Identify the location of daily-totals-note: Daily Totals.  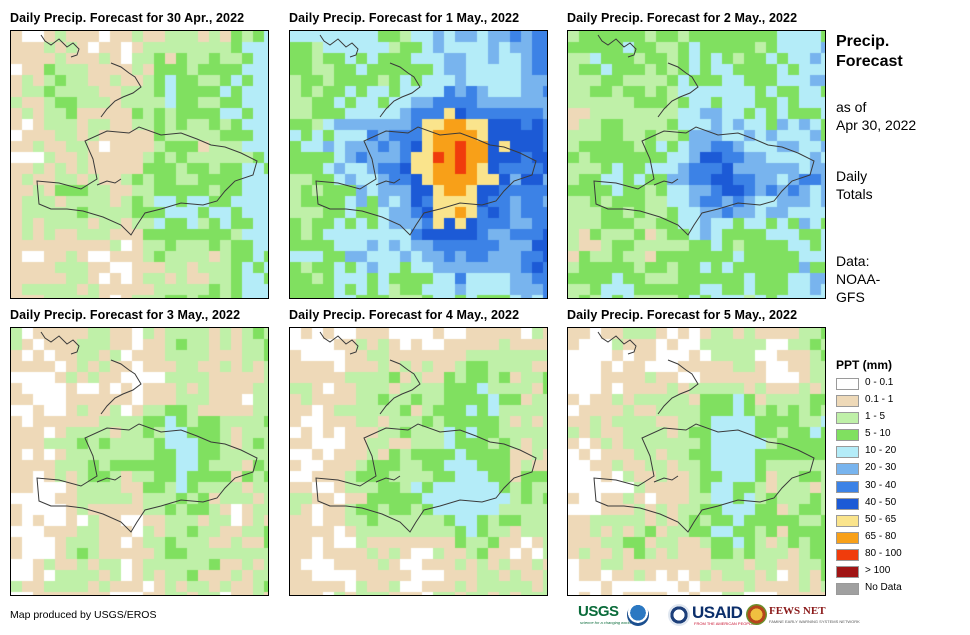
(854, 185).